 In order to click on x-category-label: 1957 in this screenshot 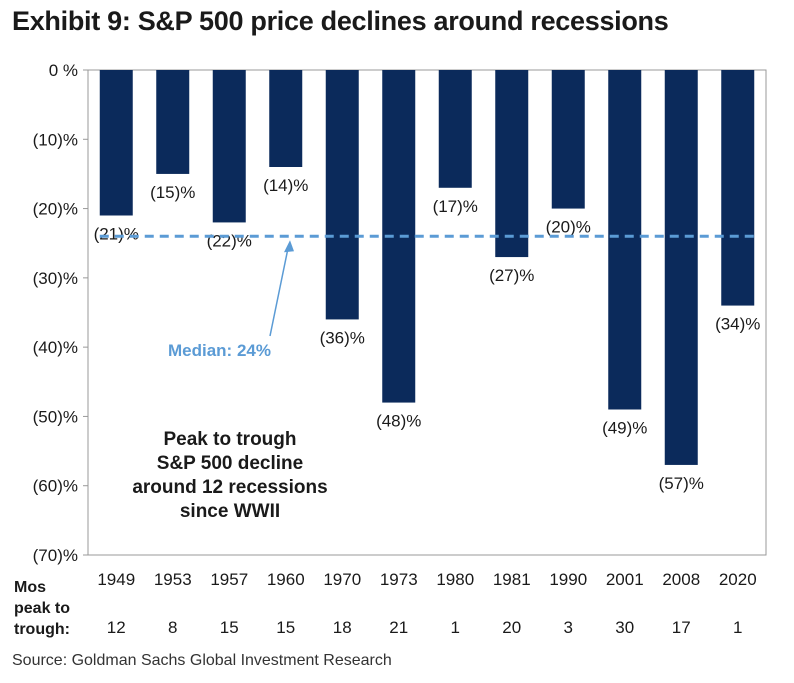, I will do `click(229, 579)`.